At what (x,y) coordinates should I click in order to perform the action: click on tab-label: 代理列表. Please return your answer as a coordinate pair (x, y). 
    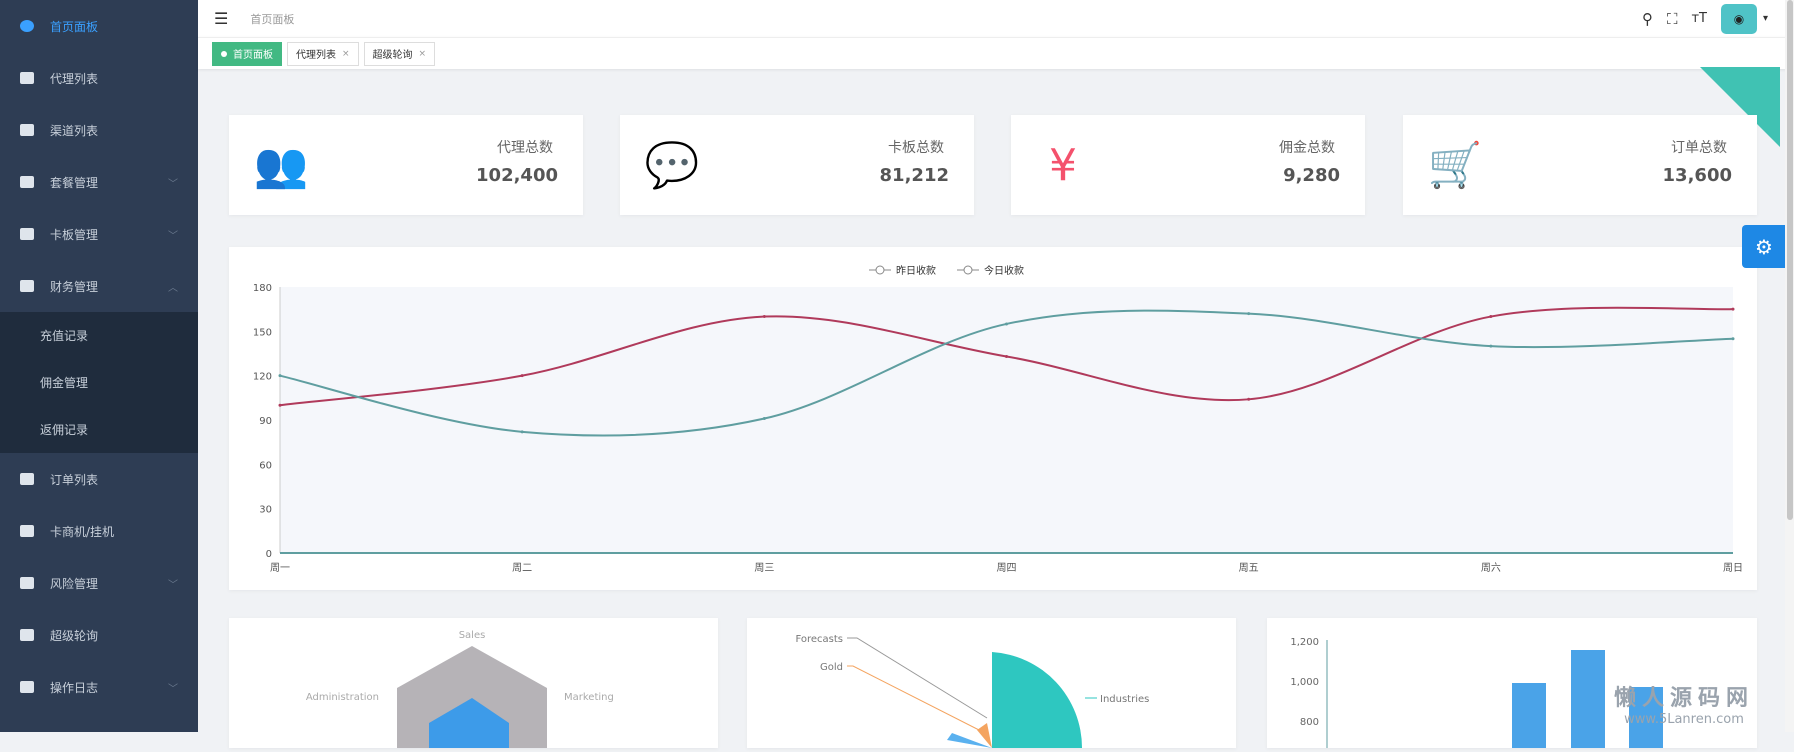
    Looking at the image, I should click on (316, 55).